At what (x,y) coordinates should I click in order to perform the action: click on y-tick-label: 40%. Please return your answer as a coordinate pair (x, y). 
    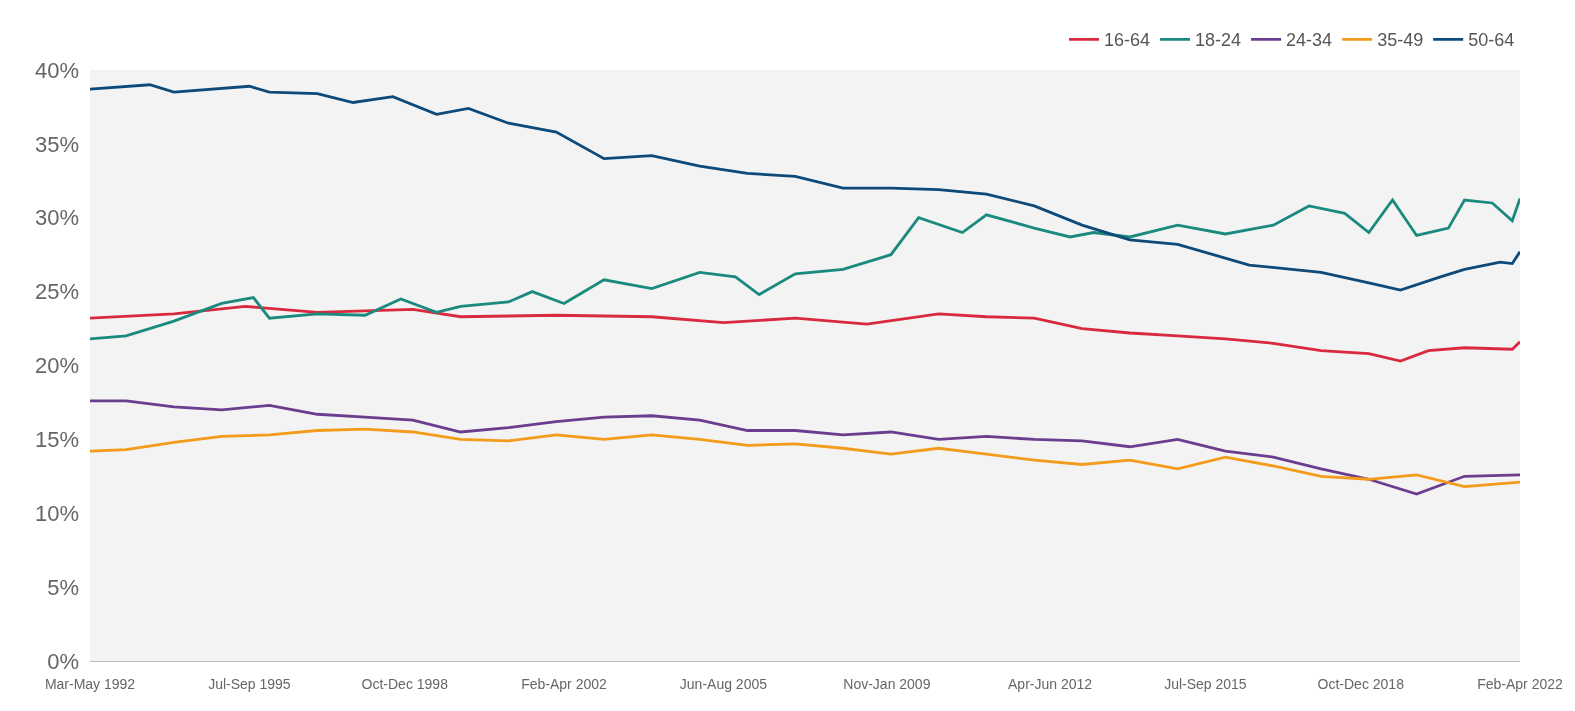
    Looking at the image, I should click on (56, 70).